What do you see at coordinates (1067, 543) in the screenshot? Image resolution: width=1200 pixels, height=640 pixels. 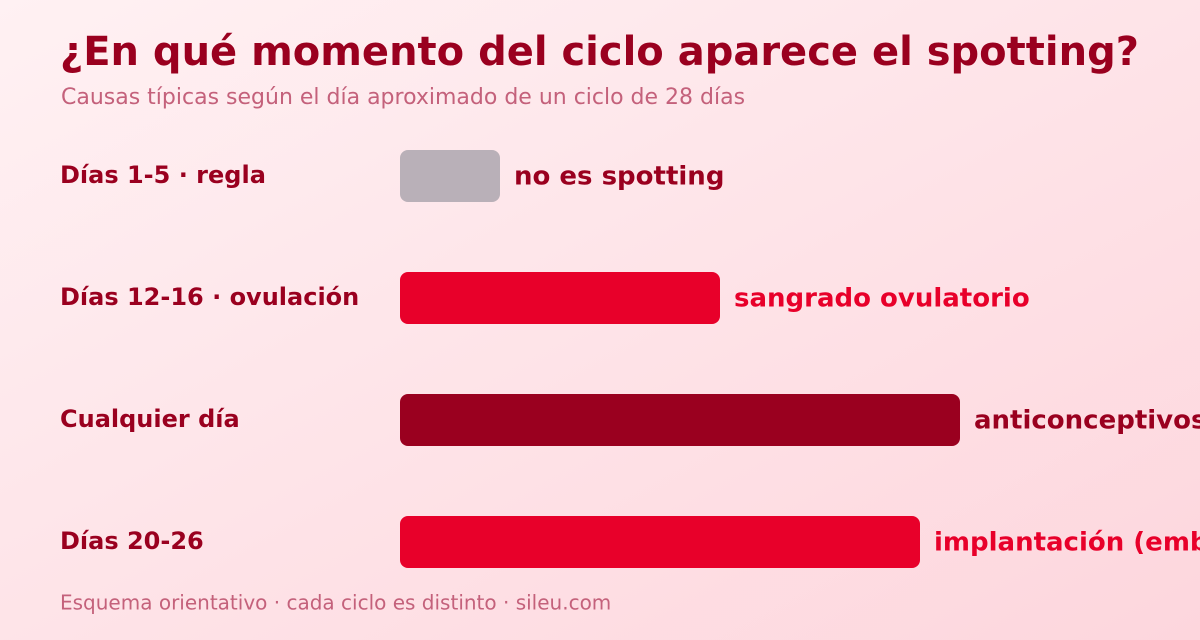 I see `value-label: implantación (emba` at bounding box center [1067, 543].